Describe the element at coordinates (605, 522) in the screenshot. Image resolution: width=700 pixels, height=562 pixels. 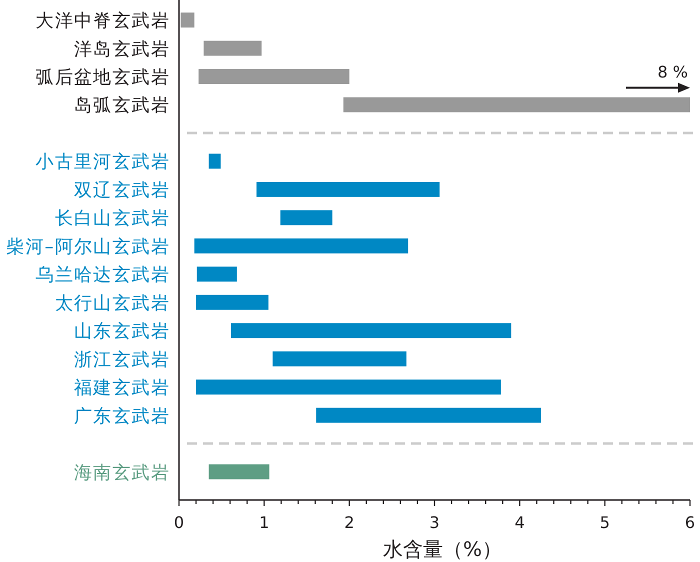
I see `x-tick-label: 5` at that location.